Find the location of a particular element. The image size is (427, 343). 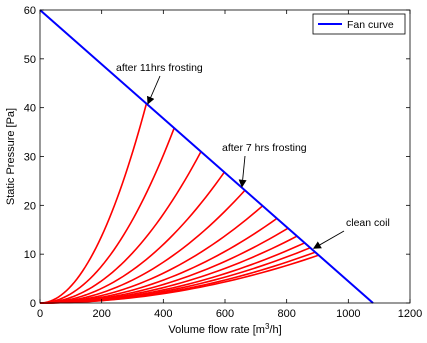

x-axis-label-sup: 3 is located at coordinates (267, 326).